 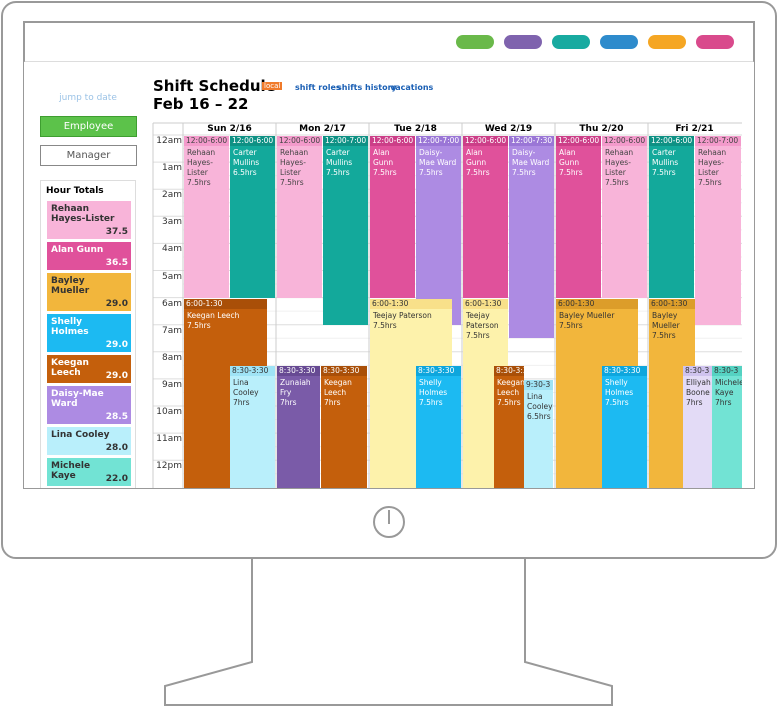 I want to click on shift: 12:00-7:00 Rehaan Hayes-Lister 7.5hrs, so click(x=718, y=230).